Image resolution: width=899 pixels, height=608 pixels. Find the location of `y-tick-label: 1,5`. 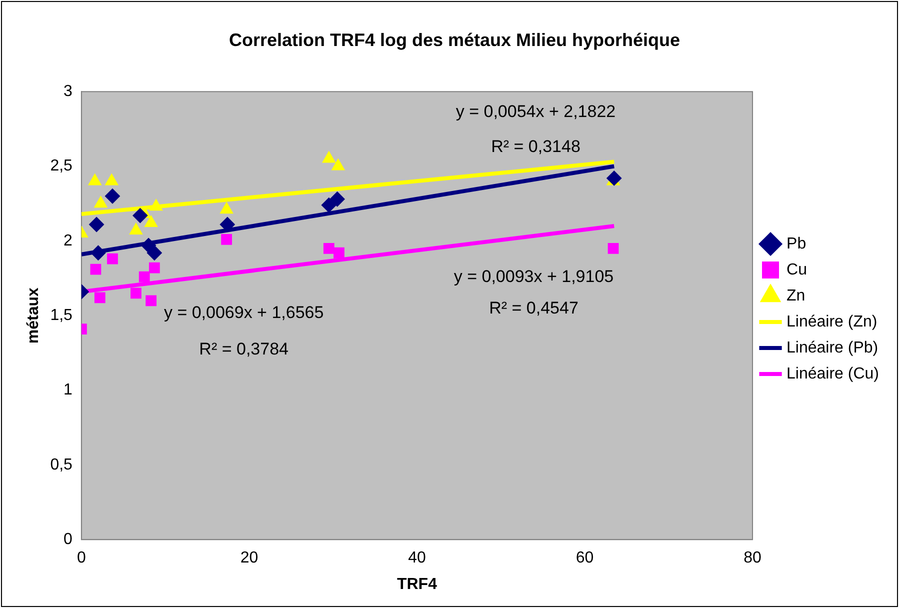

y-tick-label: 1,5 is located at coordinates (61, 315).